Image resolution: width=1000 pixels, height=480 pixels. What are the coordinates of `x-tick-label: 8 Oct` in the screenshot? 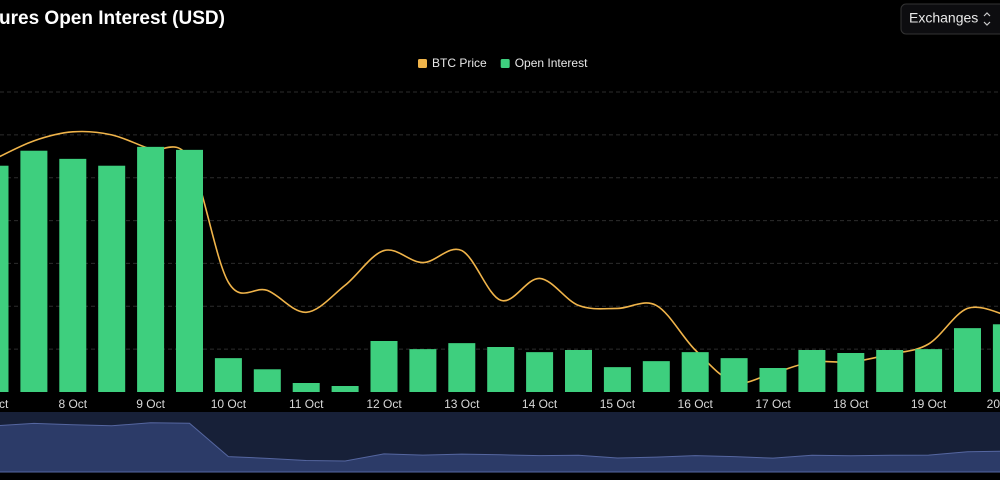 It's located at (72, 404).